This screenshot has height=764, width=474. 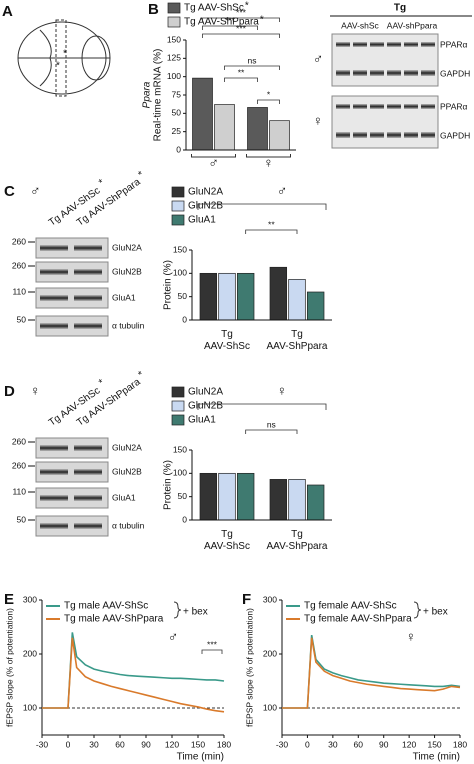 I want to click on x-tick-label: Tg AAV-ShSc, so click(x=227, y=340).